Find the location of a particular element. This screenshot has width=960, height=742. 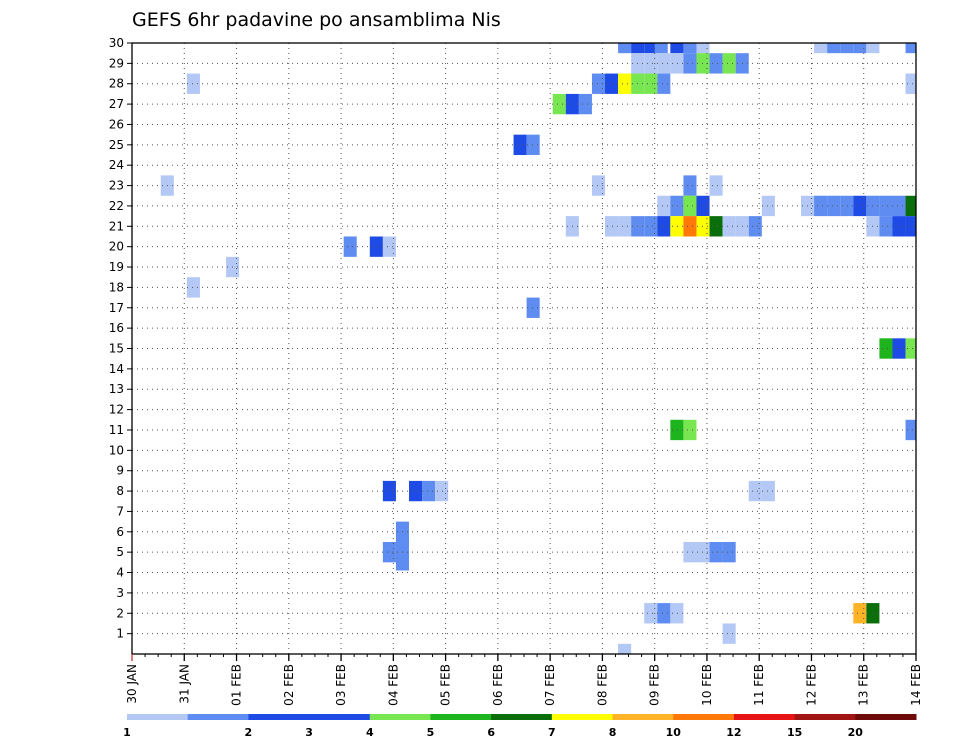

x-tick-label: 30 JAN is located at coordinates (132, 684).